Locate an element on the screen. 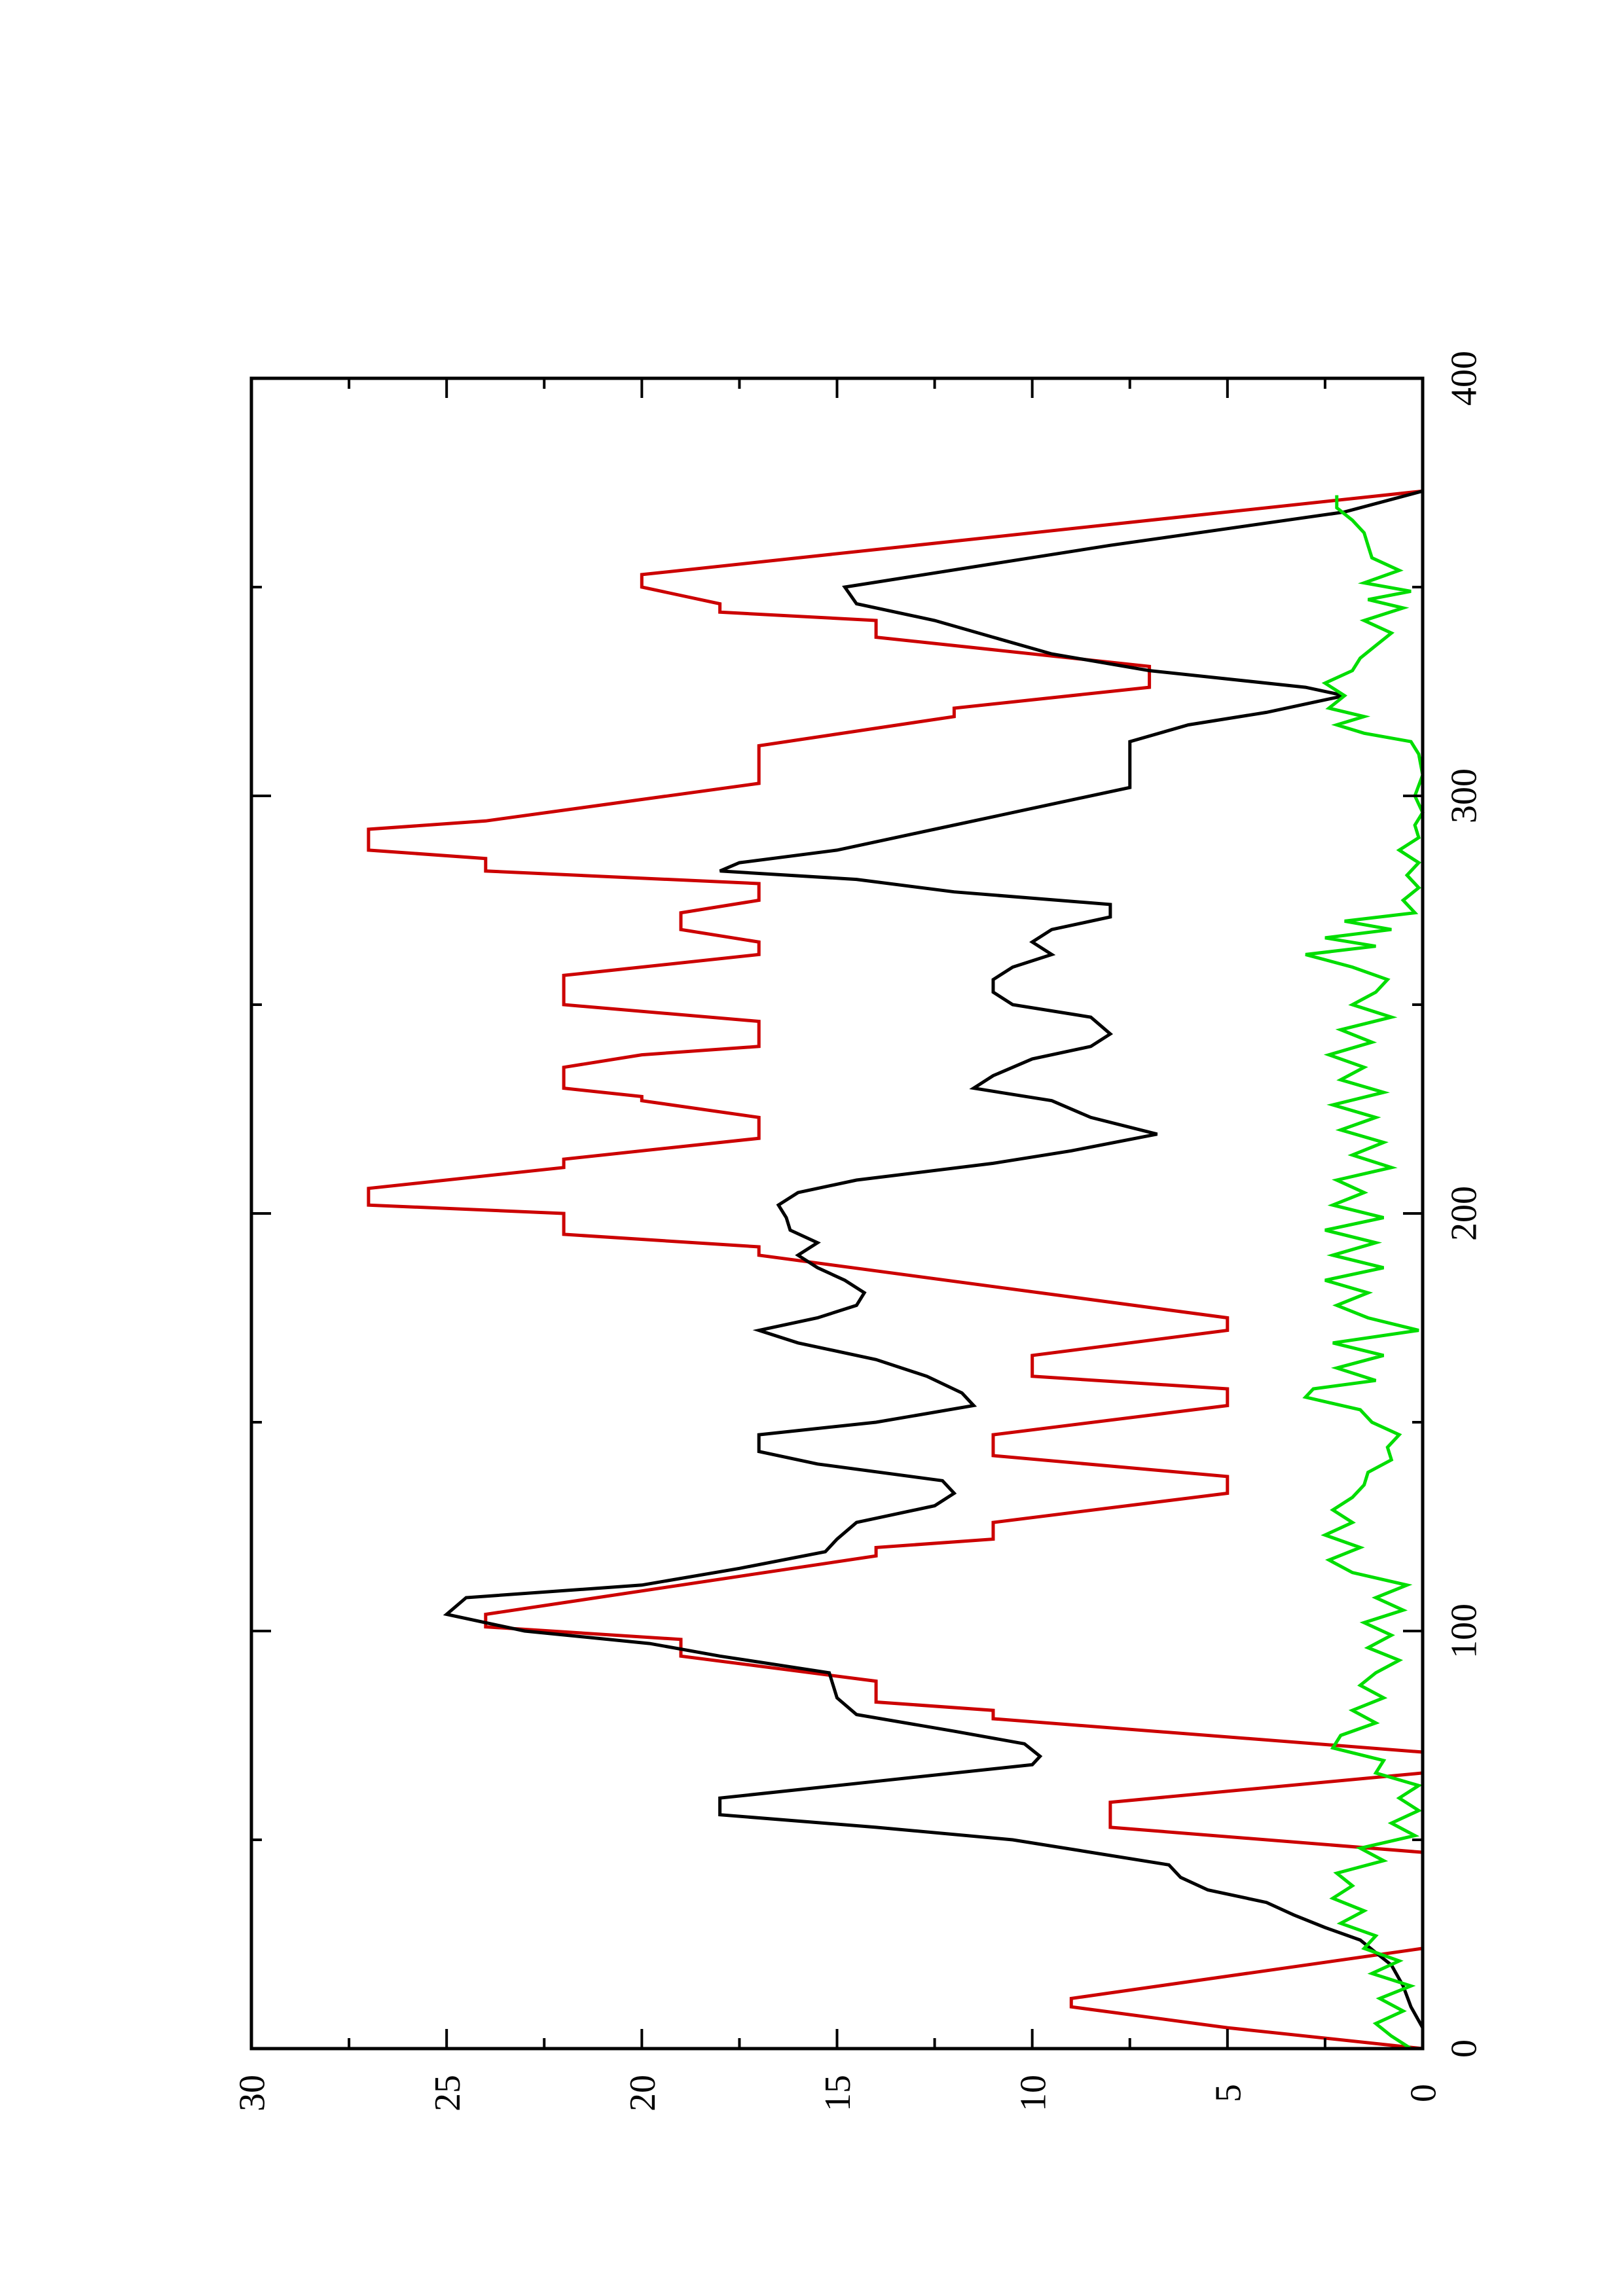  y-tick-label: 10 is located at coordinates (1033, 2093).